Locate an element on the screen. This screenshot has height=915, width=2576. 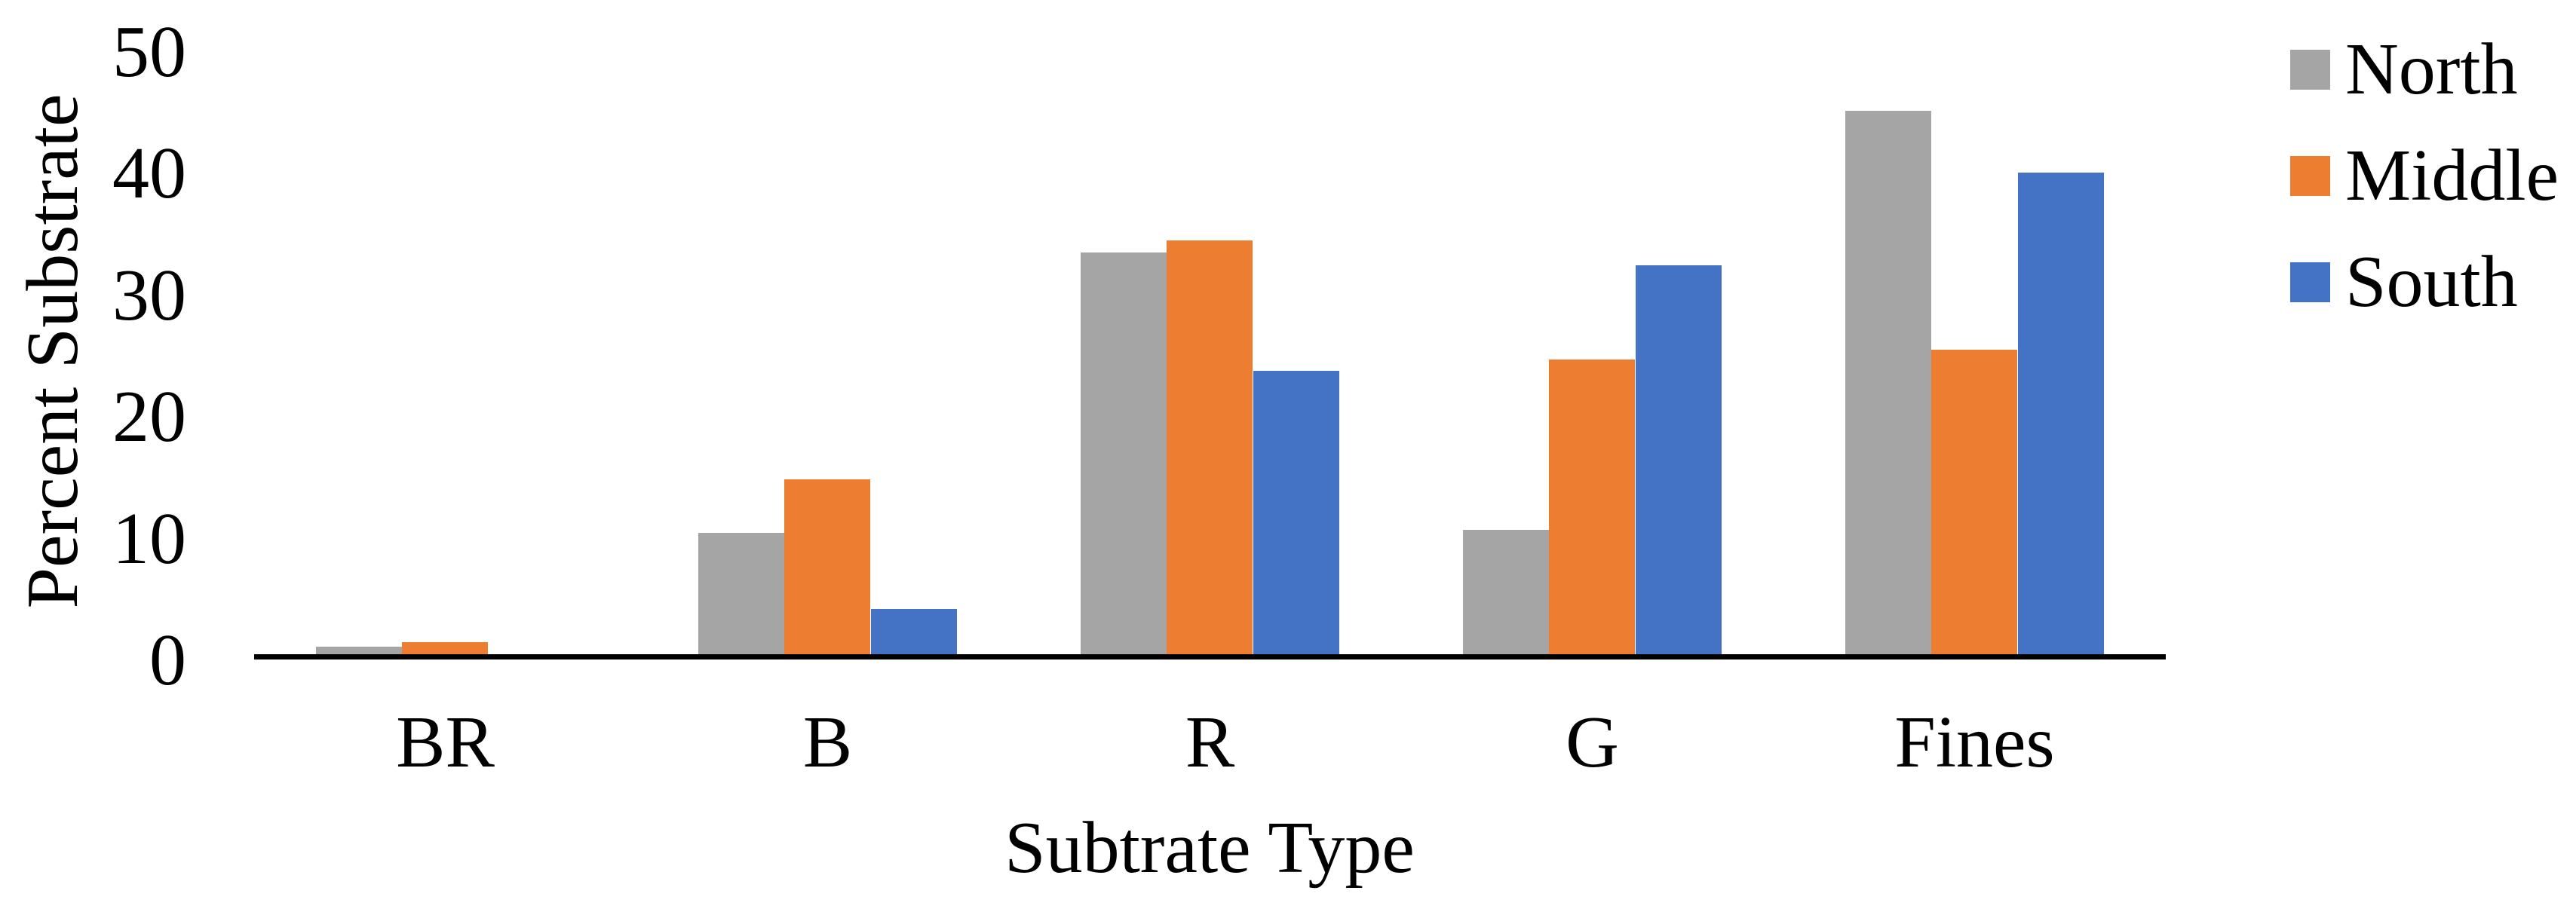
legend-label-north: North is located at coordinates (2431, 69).